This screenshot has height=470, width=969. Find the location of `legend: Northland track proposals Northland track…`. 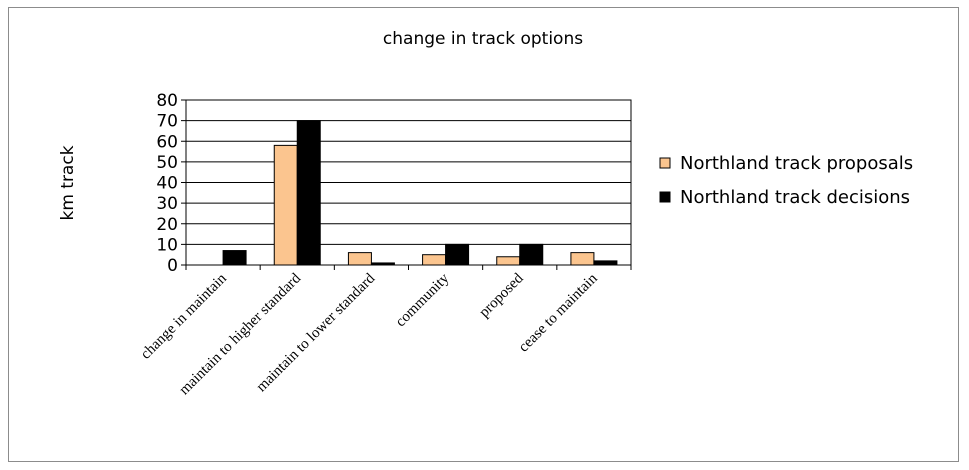

legend: Northland track proposals Northland track… is located at coordinates (786, 180).